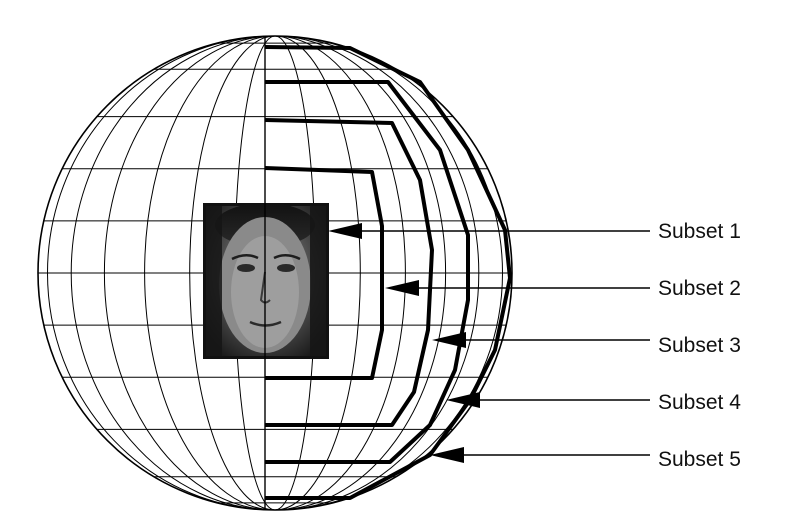 The image size is (804, 526). I want to click on face-left-eye, so click(246, 268).